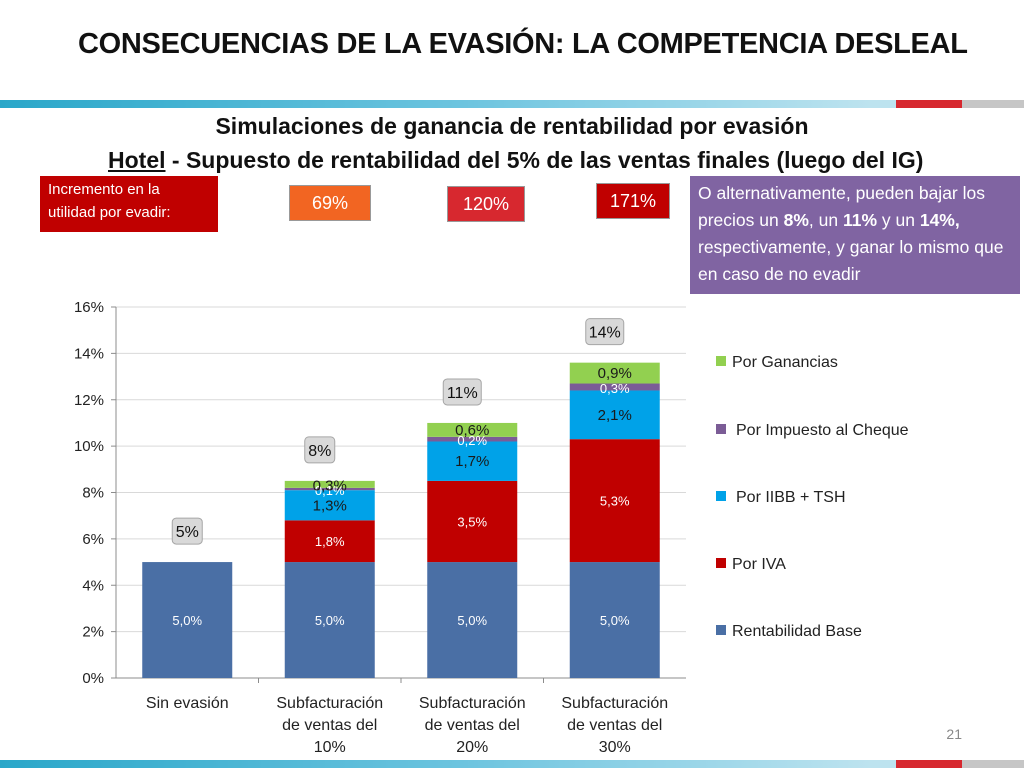  I want to click on legend-label: Por IVA, so click(759, 564).